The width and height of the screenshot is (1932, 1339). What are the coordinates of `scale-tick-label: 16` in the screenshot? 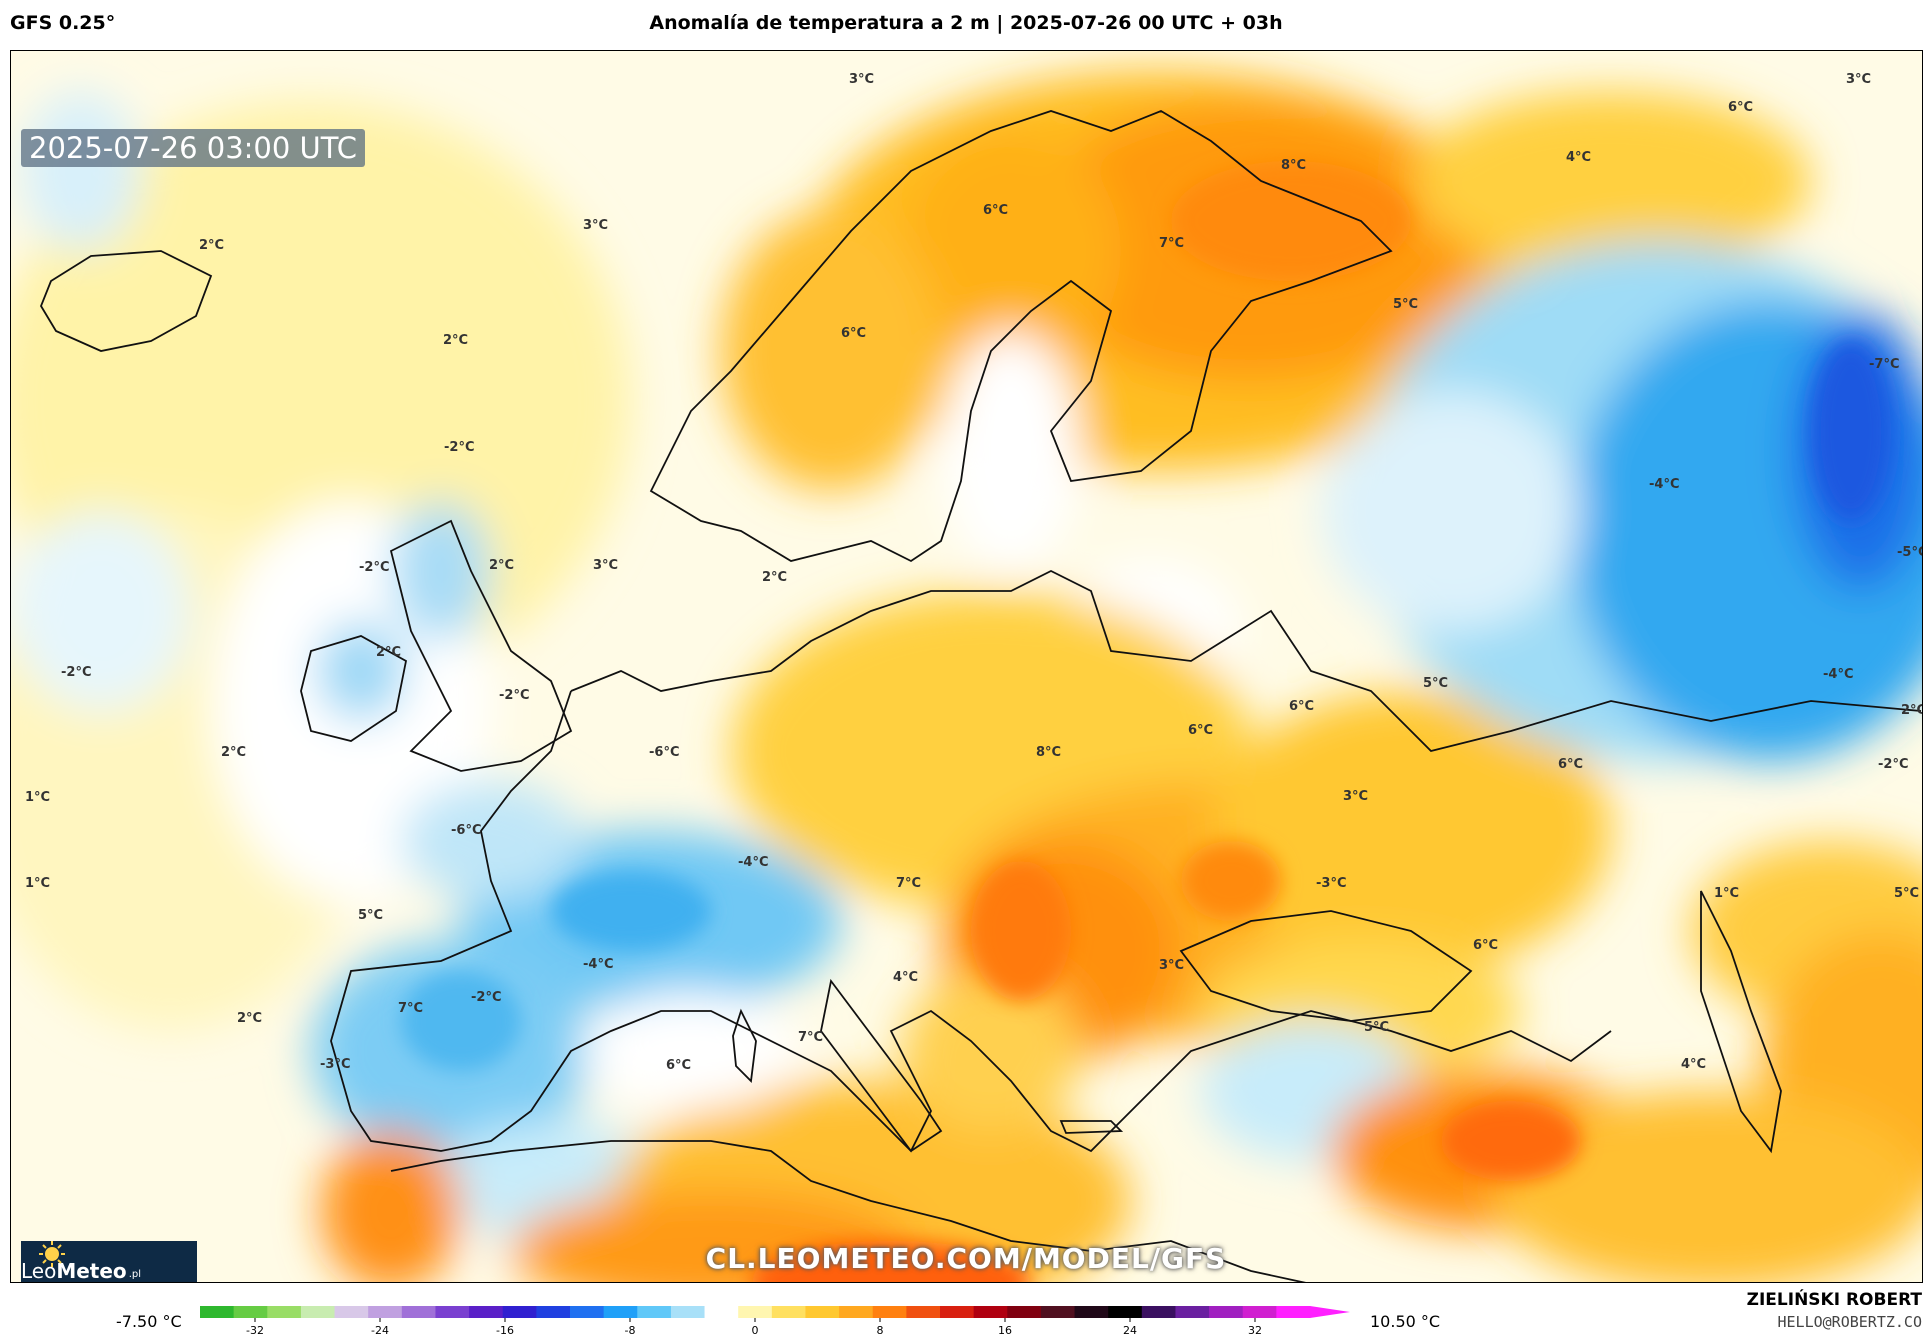 It's located at (1005, 1330).